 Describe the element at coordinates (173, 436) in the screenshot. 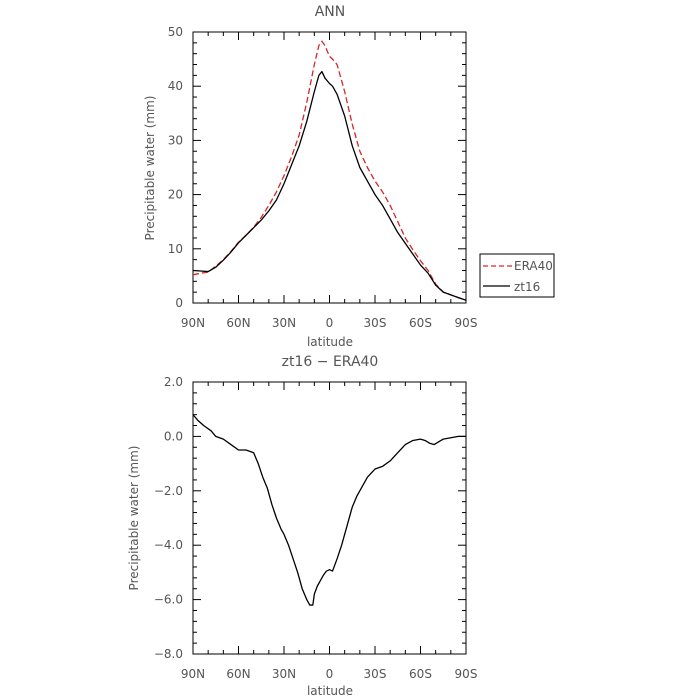

I see `bottom-y-tick-label: 0.0` at that location.